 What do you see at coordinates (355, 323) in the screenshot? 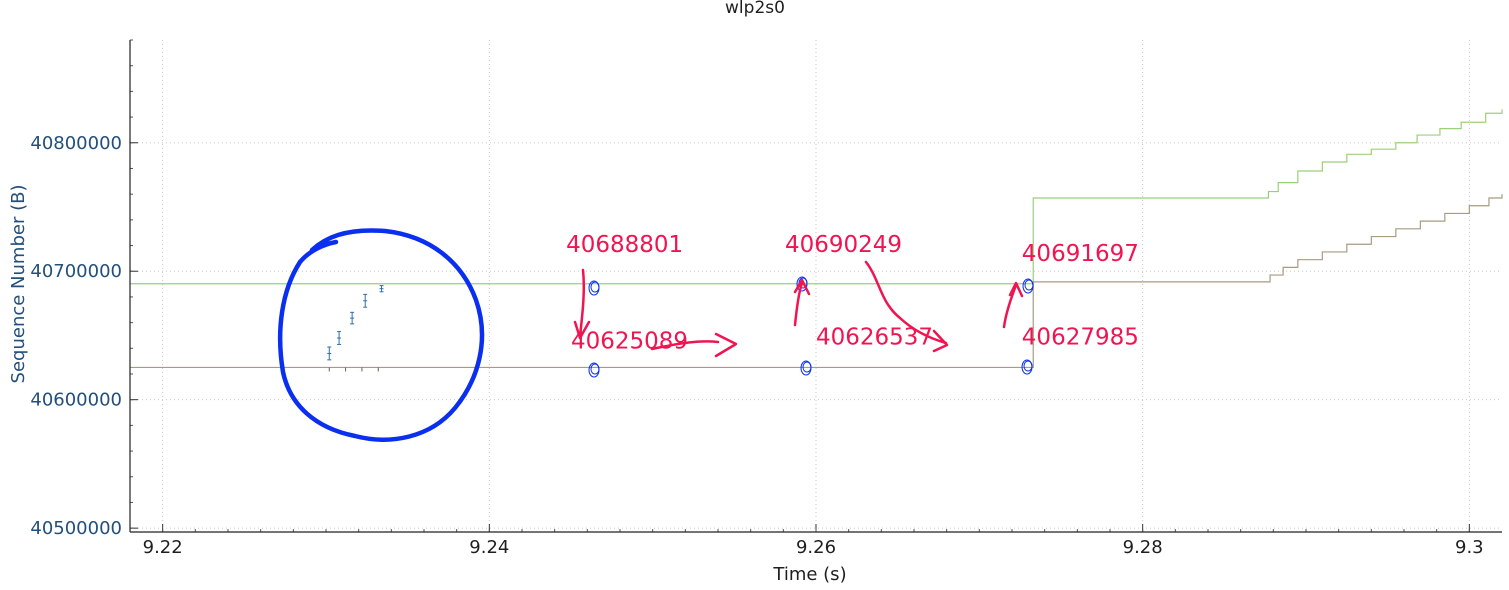
I see `segment-marks` at bounding box center [355, 323].